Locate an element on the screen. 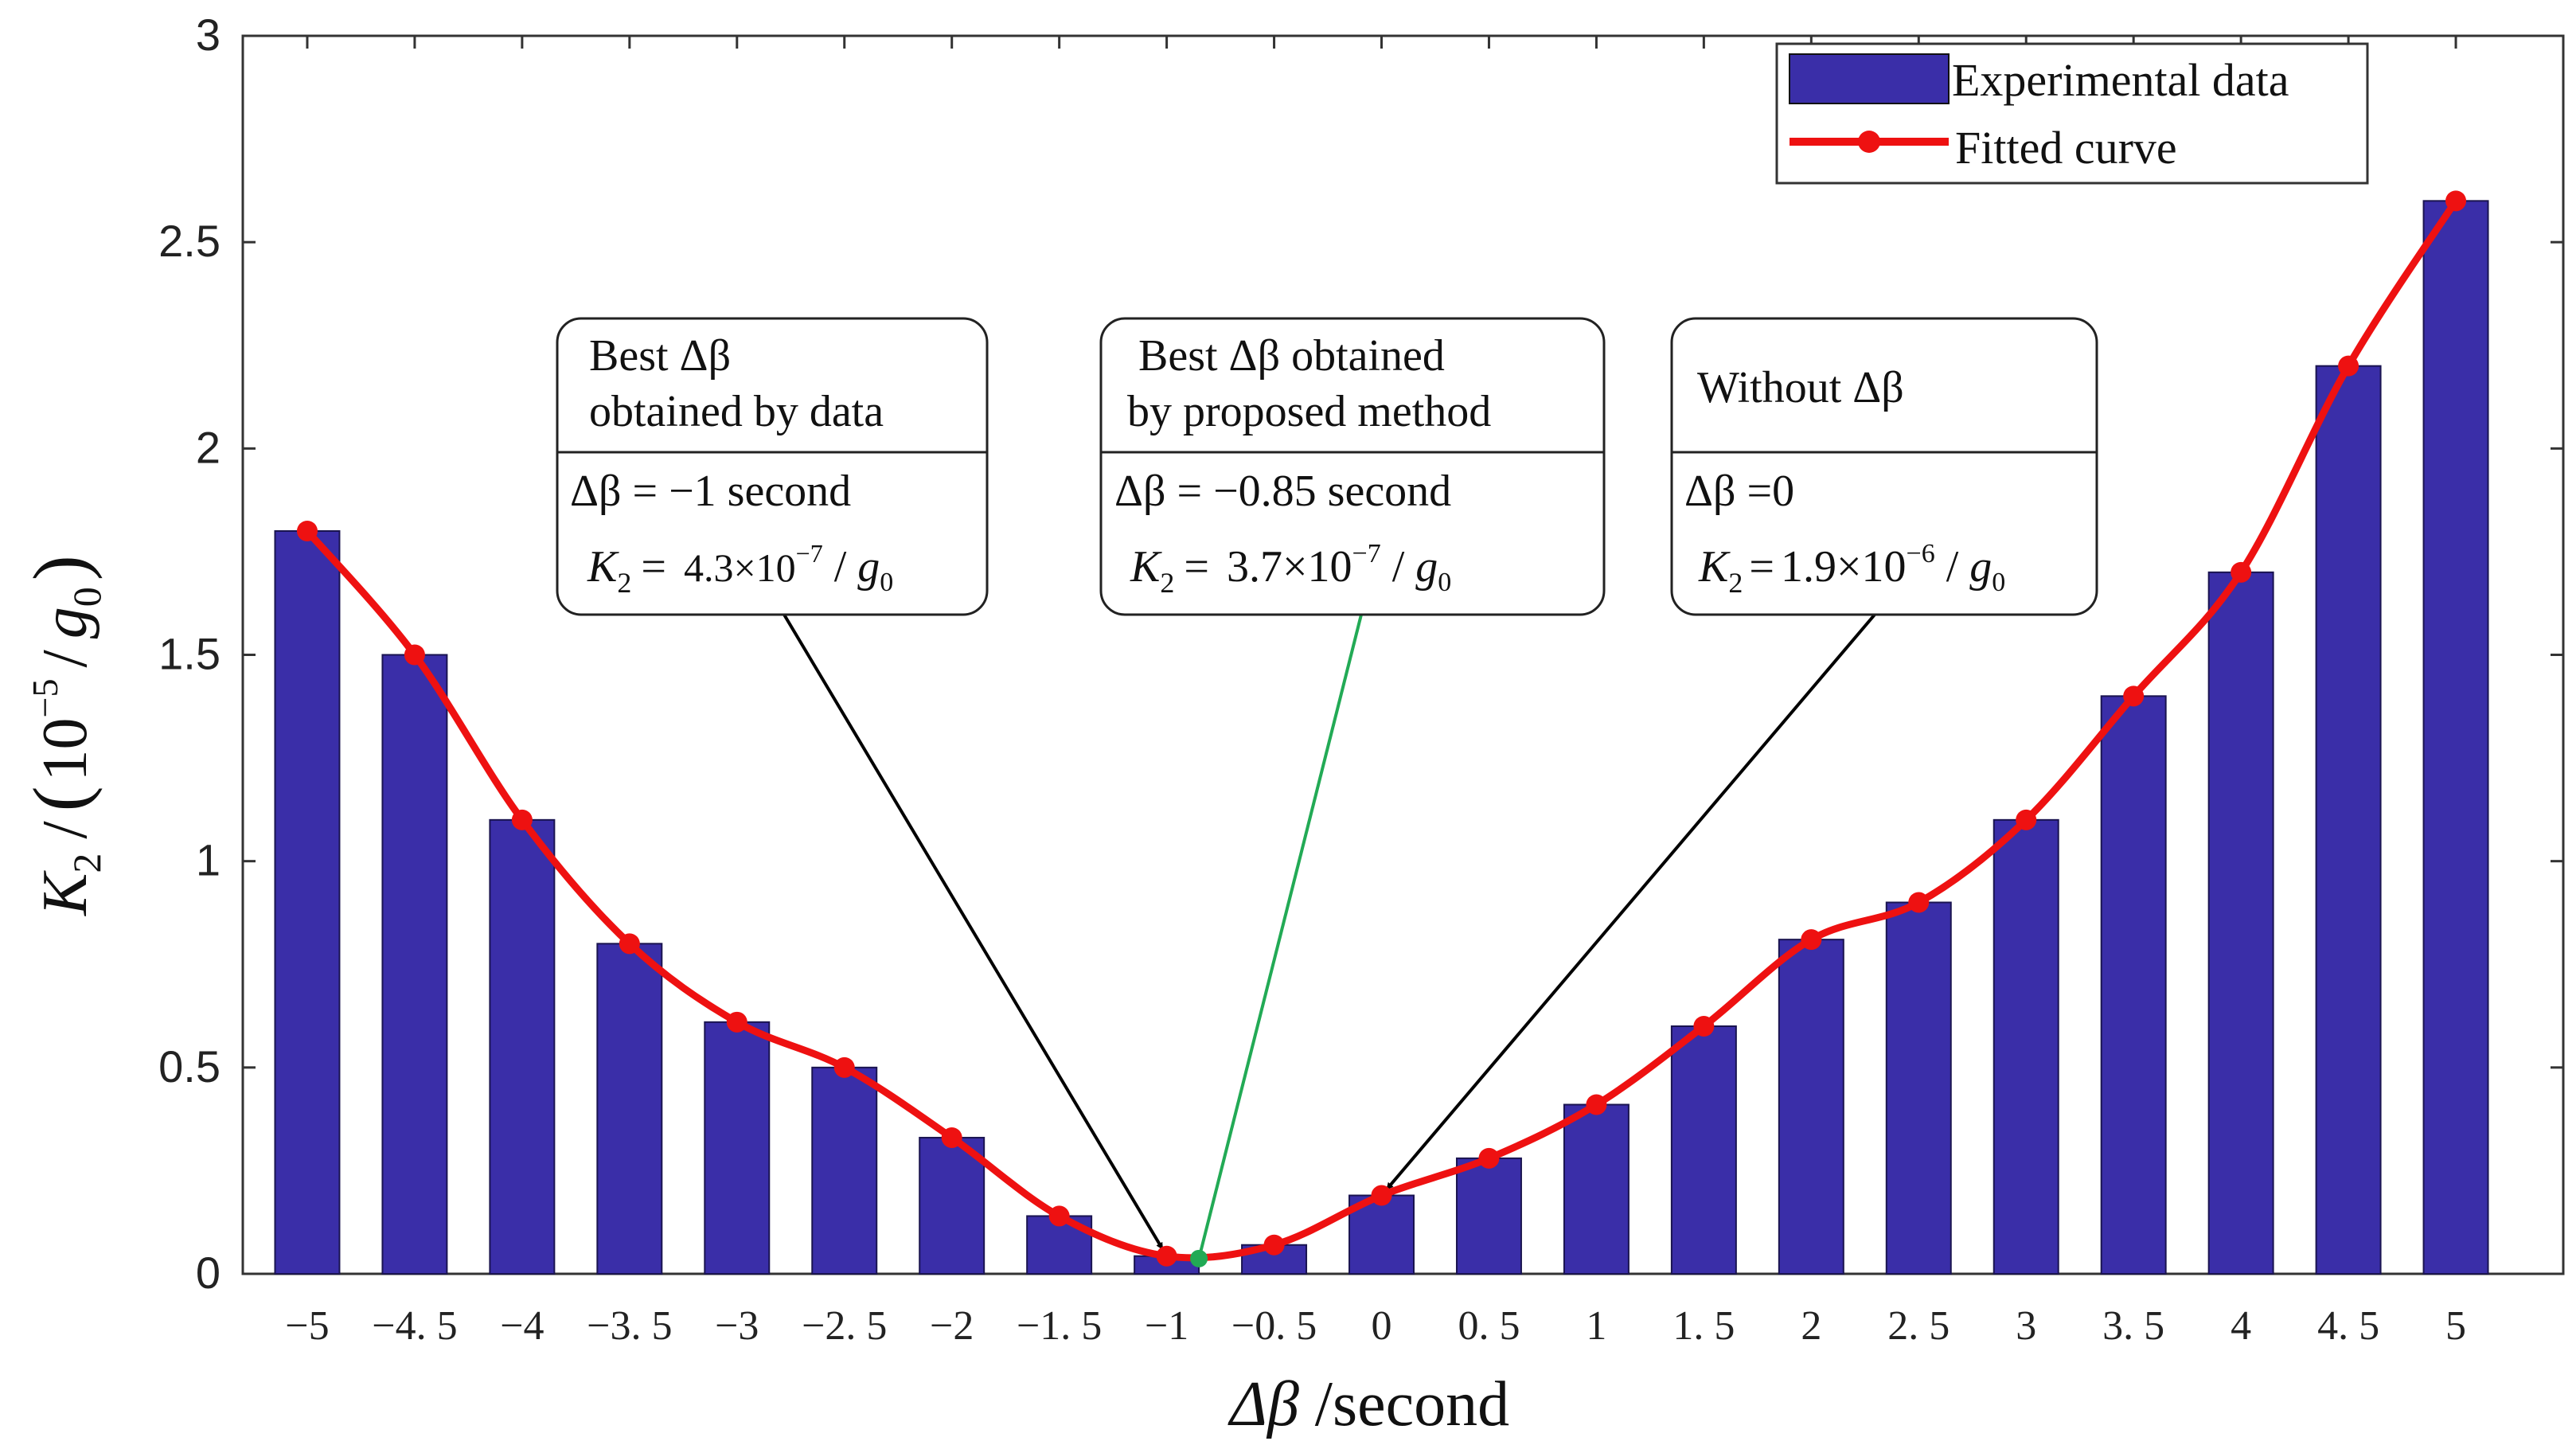 This screenshot has width=2576, height=1445. k-mantissa: 4.3×10 is located at coordinates (740, 567).